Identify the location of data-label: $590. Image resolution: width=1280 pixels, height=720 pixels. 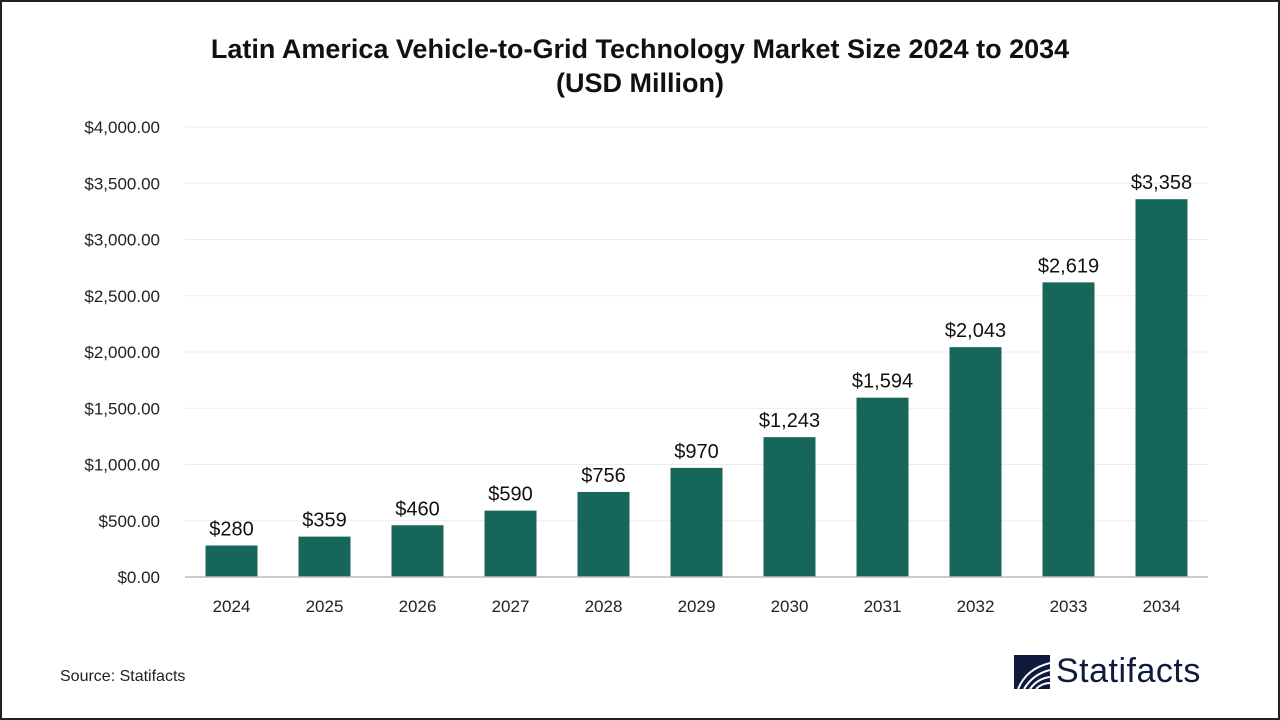
(510, 495).